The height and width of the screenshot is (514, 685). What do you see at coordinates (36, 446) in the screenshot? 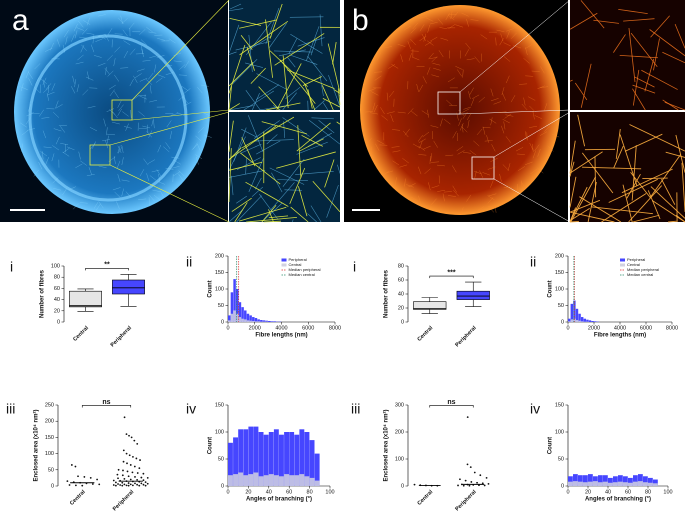
I see `y-axis-title: Enclosed area (x10⁴ nm²)` at bounding box center [36, 446].